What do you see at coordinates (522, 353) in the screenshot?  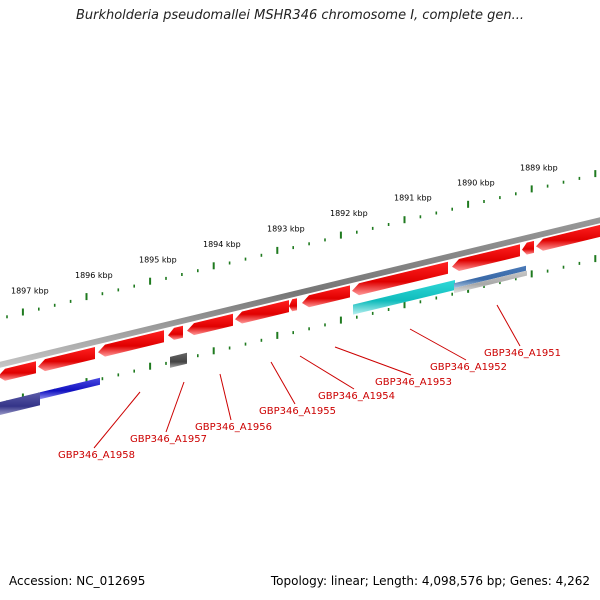 I see `gene-label: GBP346_A1951` at bounding box center [522, 353].